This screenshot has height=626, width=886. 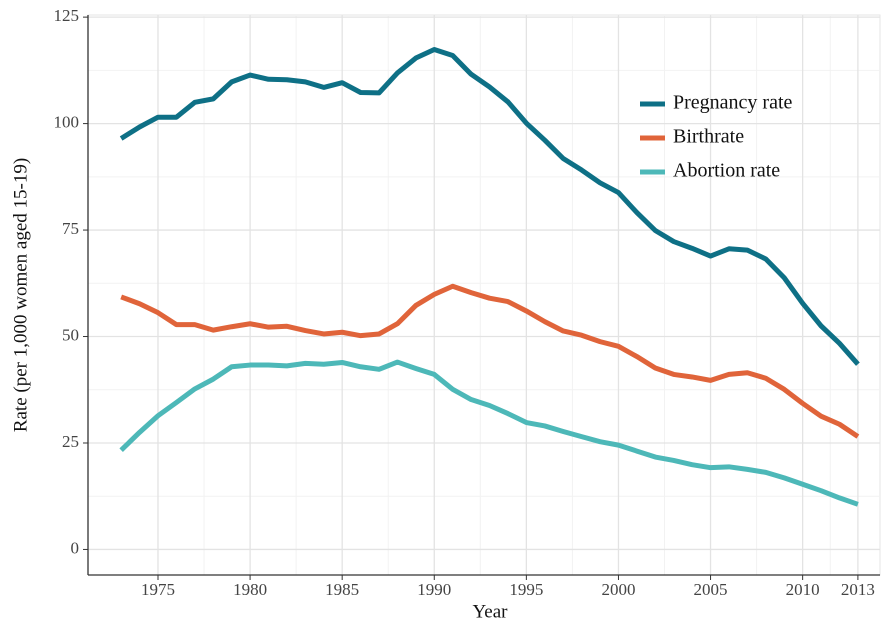 What do you see at coordinates (726, 171) in the screenshot?
I see `legend-label: Abortion rate` at bounding box center [726, 171].